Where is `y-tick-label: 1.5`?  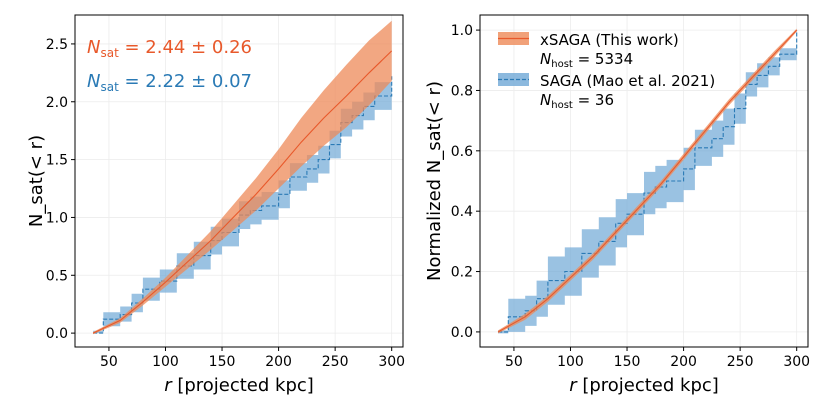 y-tick-label: 1.5 is located at coordinates (57, 161).